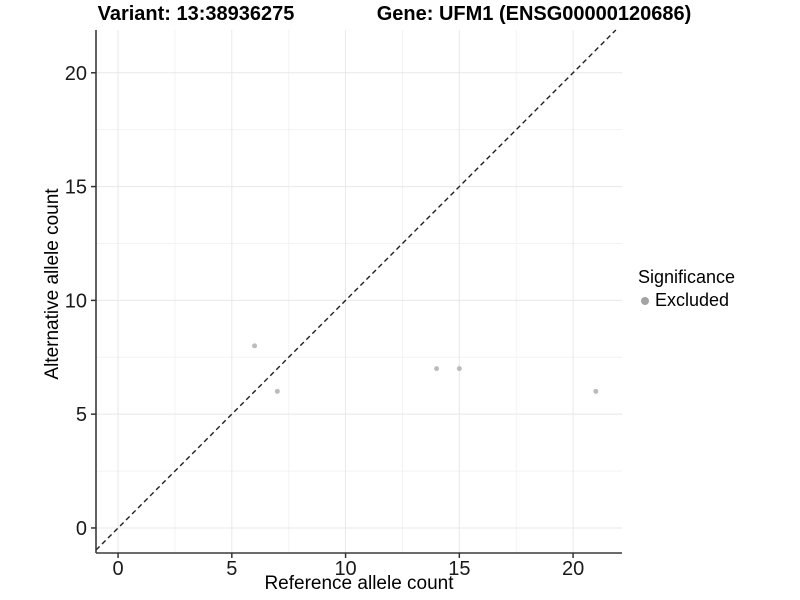 This screenshot has height=600, width=800. I want to click on y-tick-label: 5, so click(81, 415).